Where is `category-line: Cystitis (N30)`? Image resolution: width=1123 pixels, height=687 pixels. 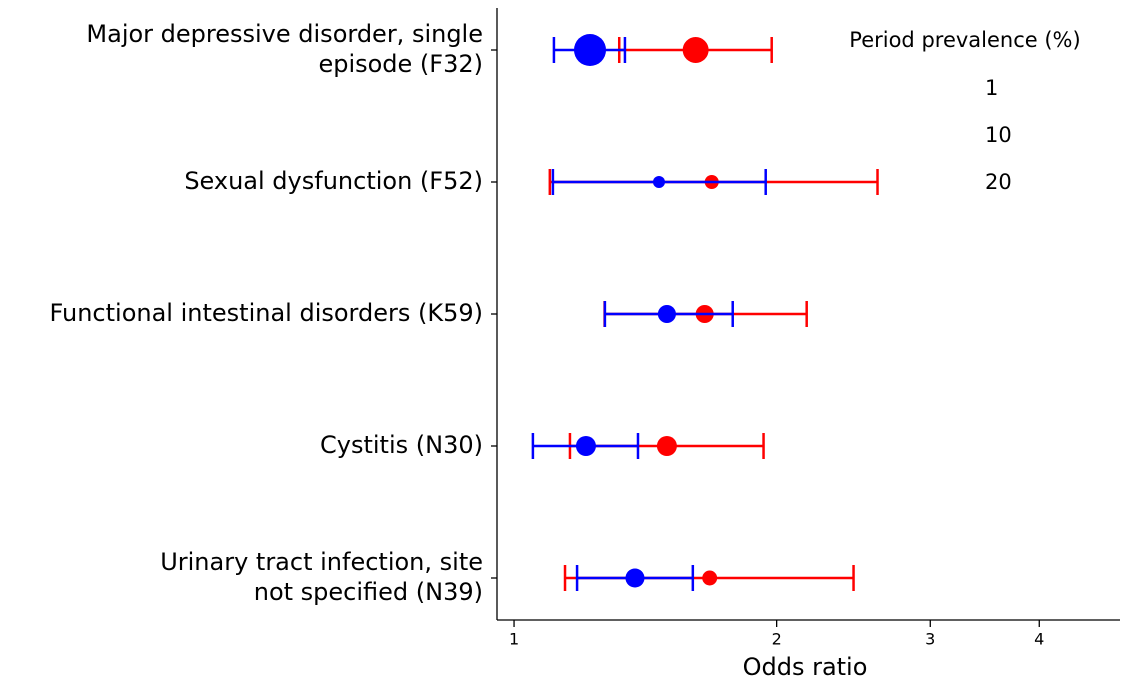
category-line: Cystitis (N30) is located at coordinates (401, 445).